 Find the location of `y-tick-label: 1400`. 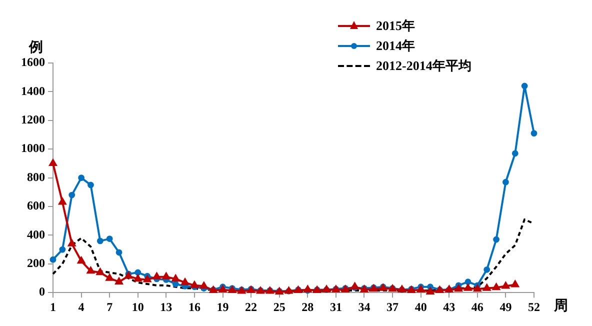

y-tick-label: 1400 is located at coordinates (33, 91).